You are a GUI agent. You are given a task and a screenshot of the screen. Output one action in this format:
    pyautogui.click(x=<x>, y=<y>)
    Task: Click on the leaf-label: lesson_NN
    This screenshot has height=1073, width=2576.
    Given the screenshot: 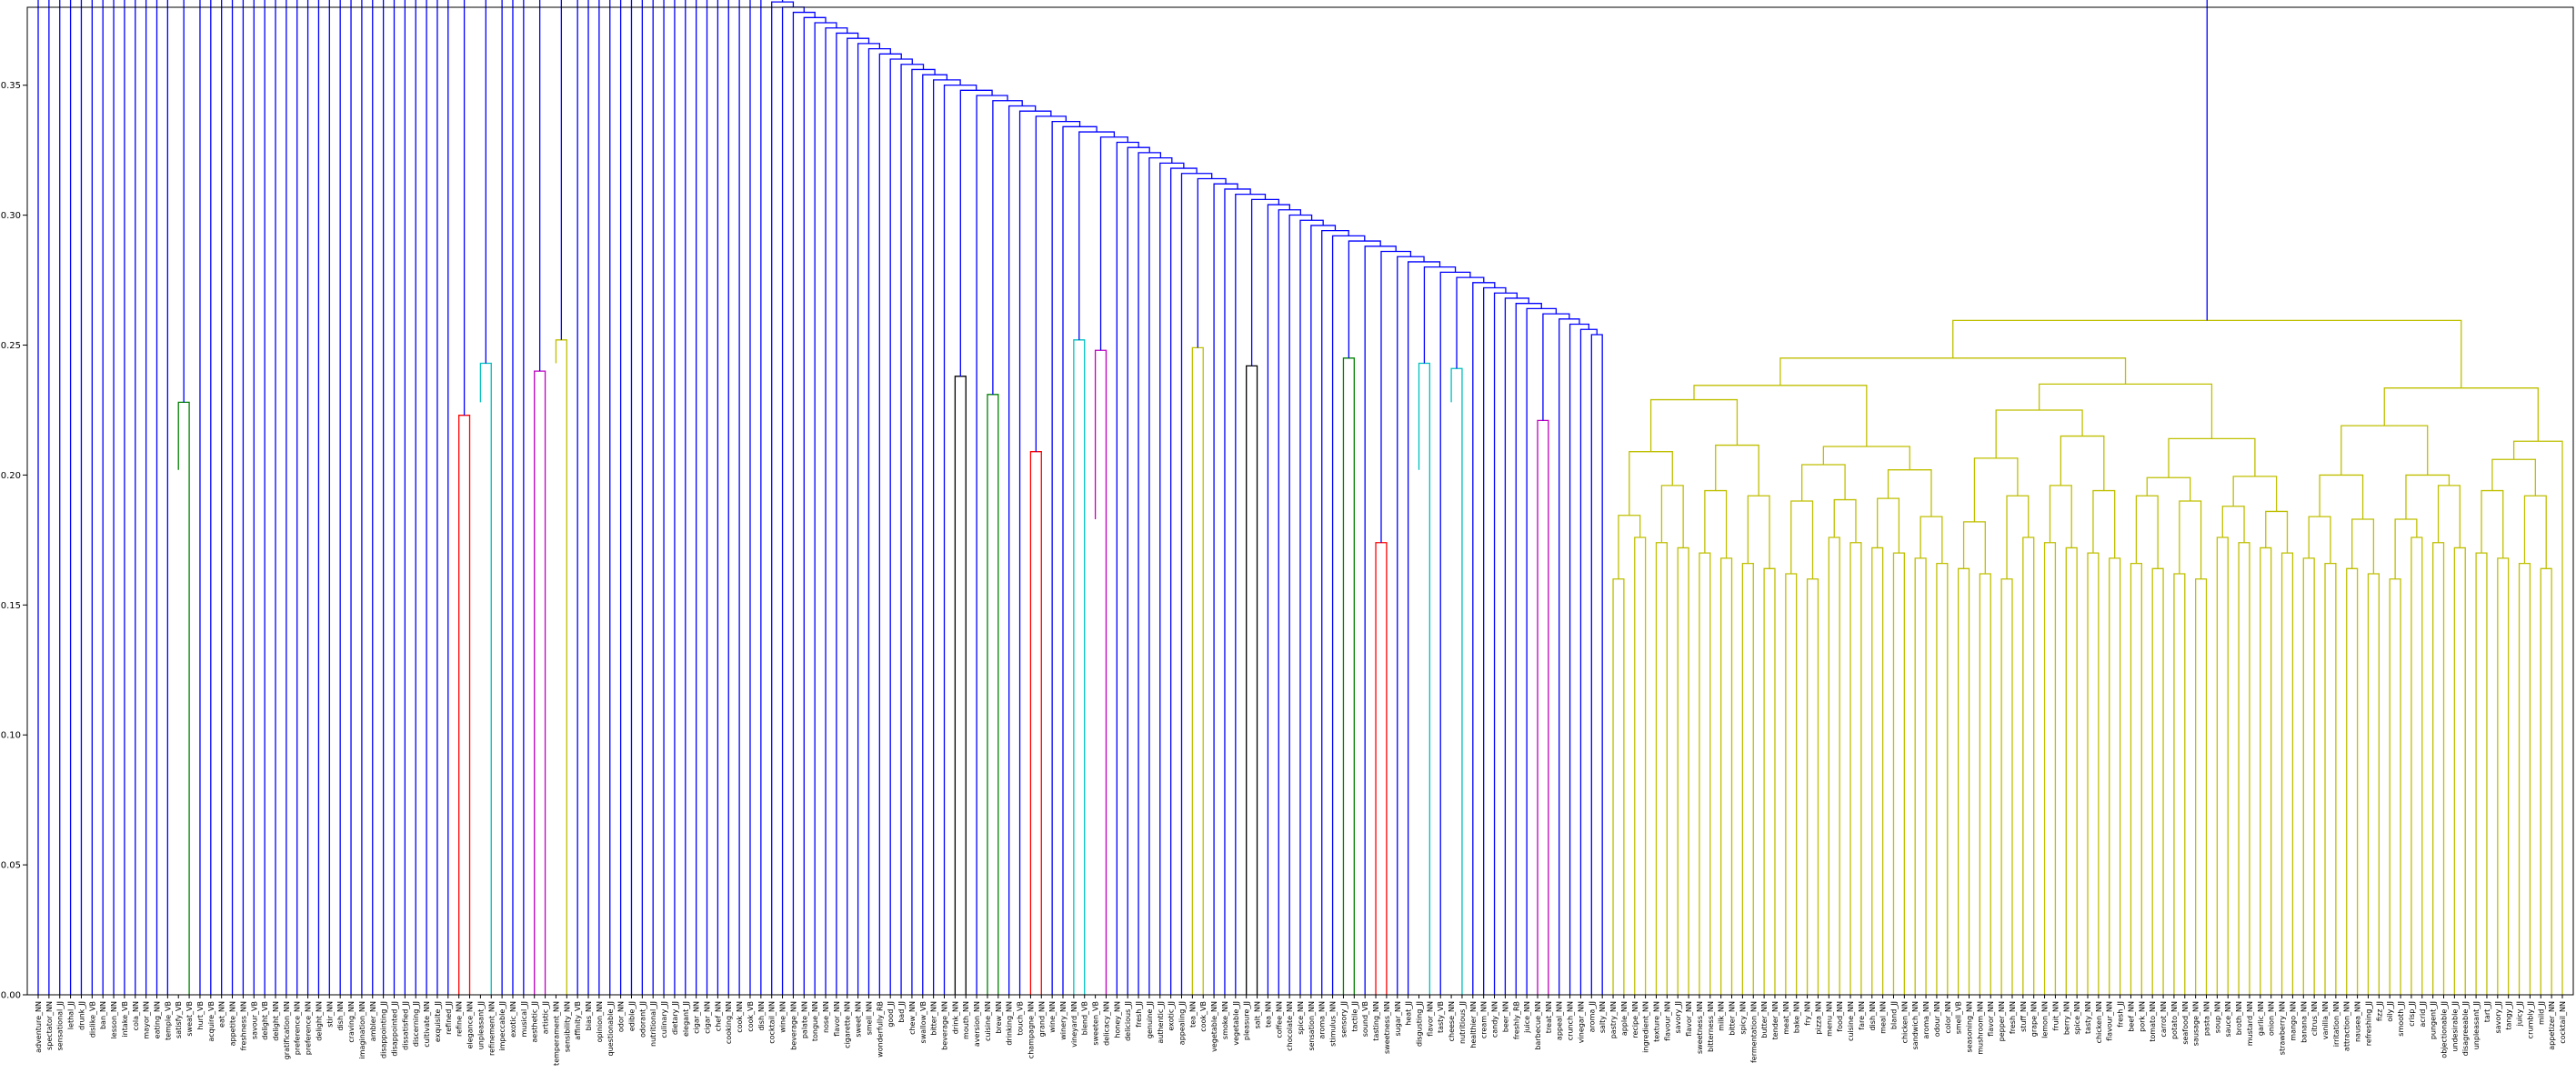 What is the action you would take?
    pyautogui.click(x=114, y=1019)
    